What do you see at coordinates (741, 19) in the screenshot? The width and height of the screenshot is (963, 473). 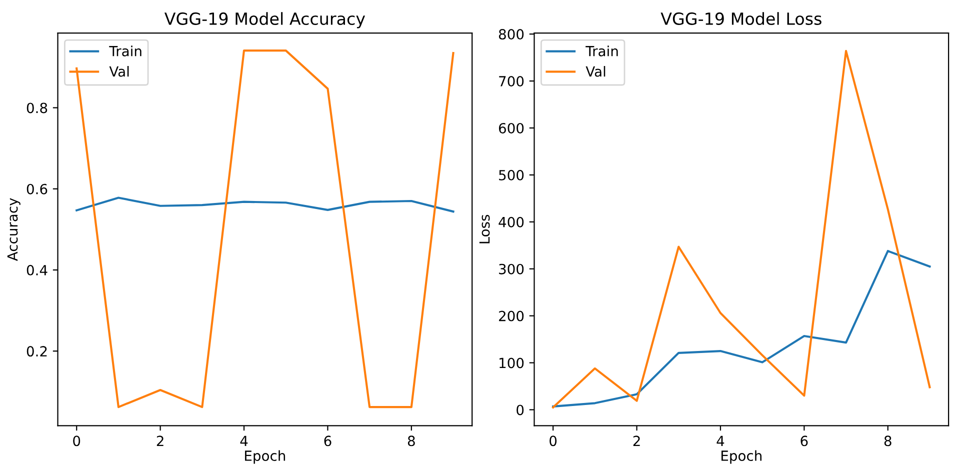 I see `chart-title: VGG-19 Model Loss` at bounding box center [741, 19].